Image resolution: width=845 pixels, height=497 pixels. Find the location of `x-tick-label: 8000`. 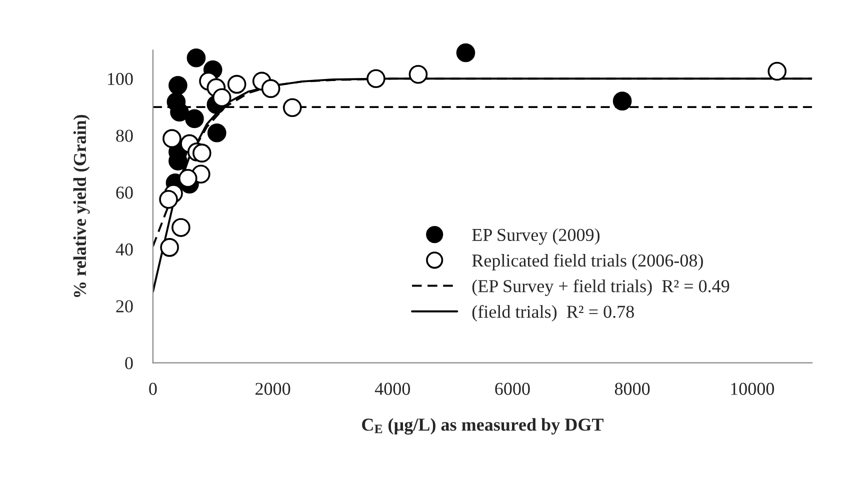

x-tick-label: 8000 is located at coordinates (632, 388).